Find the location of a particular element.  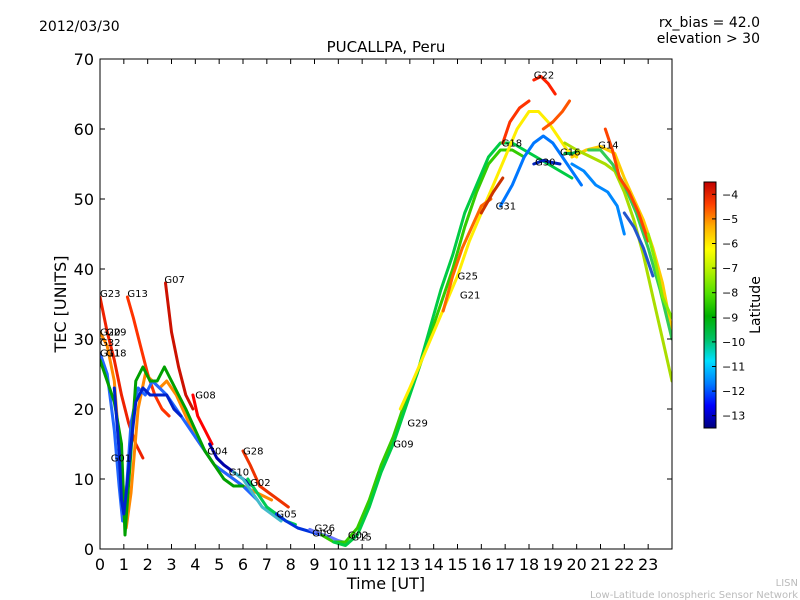

series-g11 is located at coordinates (172, 447).